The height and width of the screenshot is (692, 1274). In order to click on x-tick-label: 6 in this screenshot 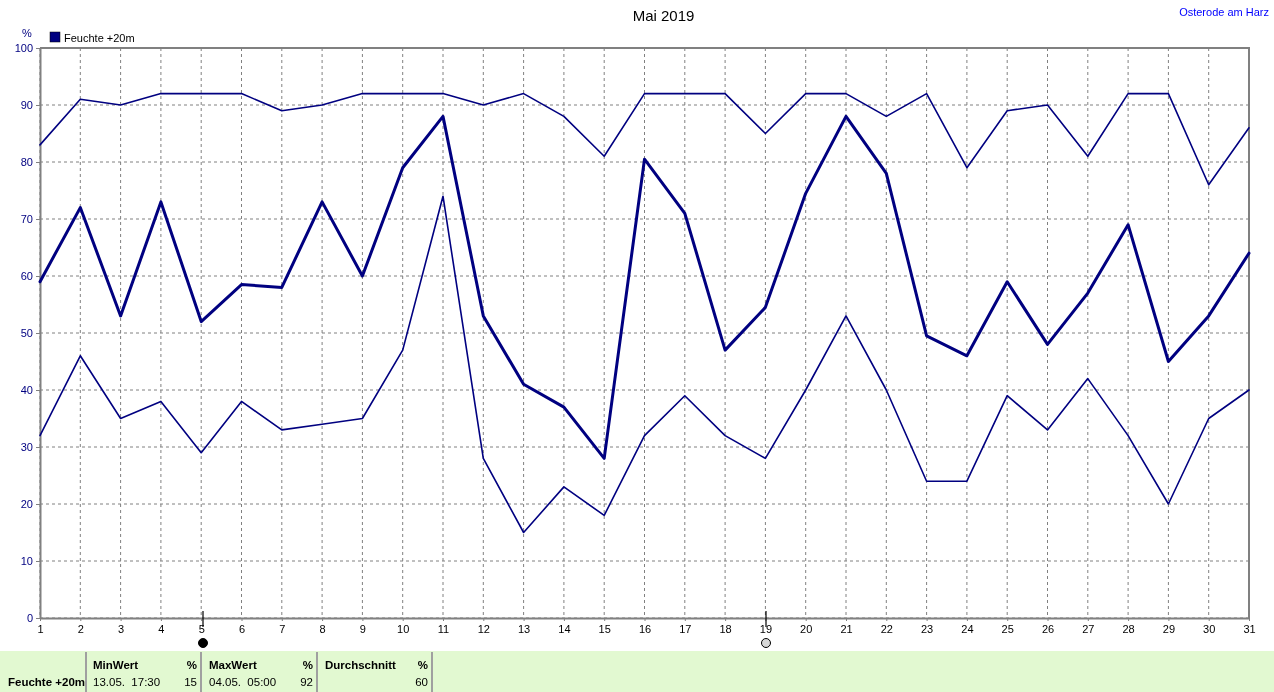, I will do `click(242, 628)`.